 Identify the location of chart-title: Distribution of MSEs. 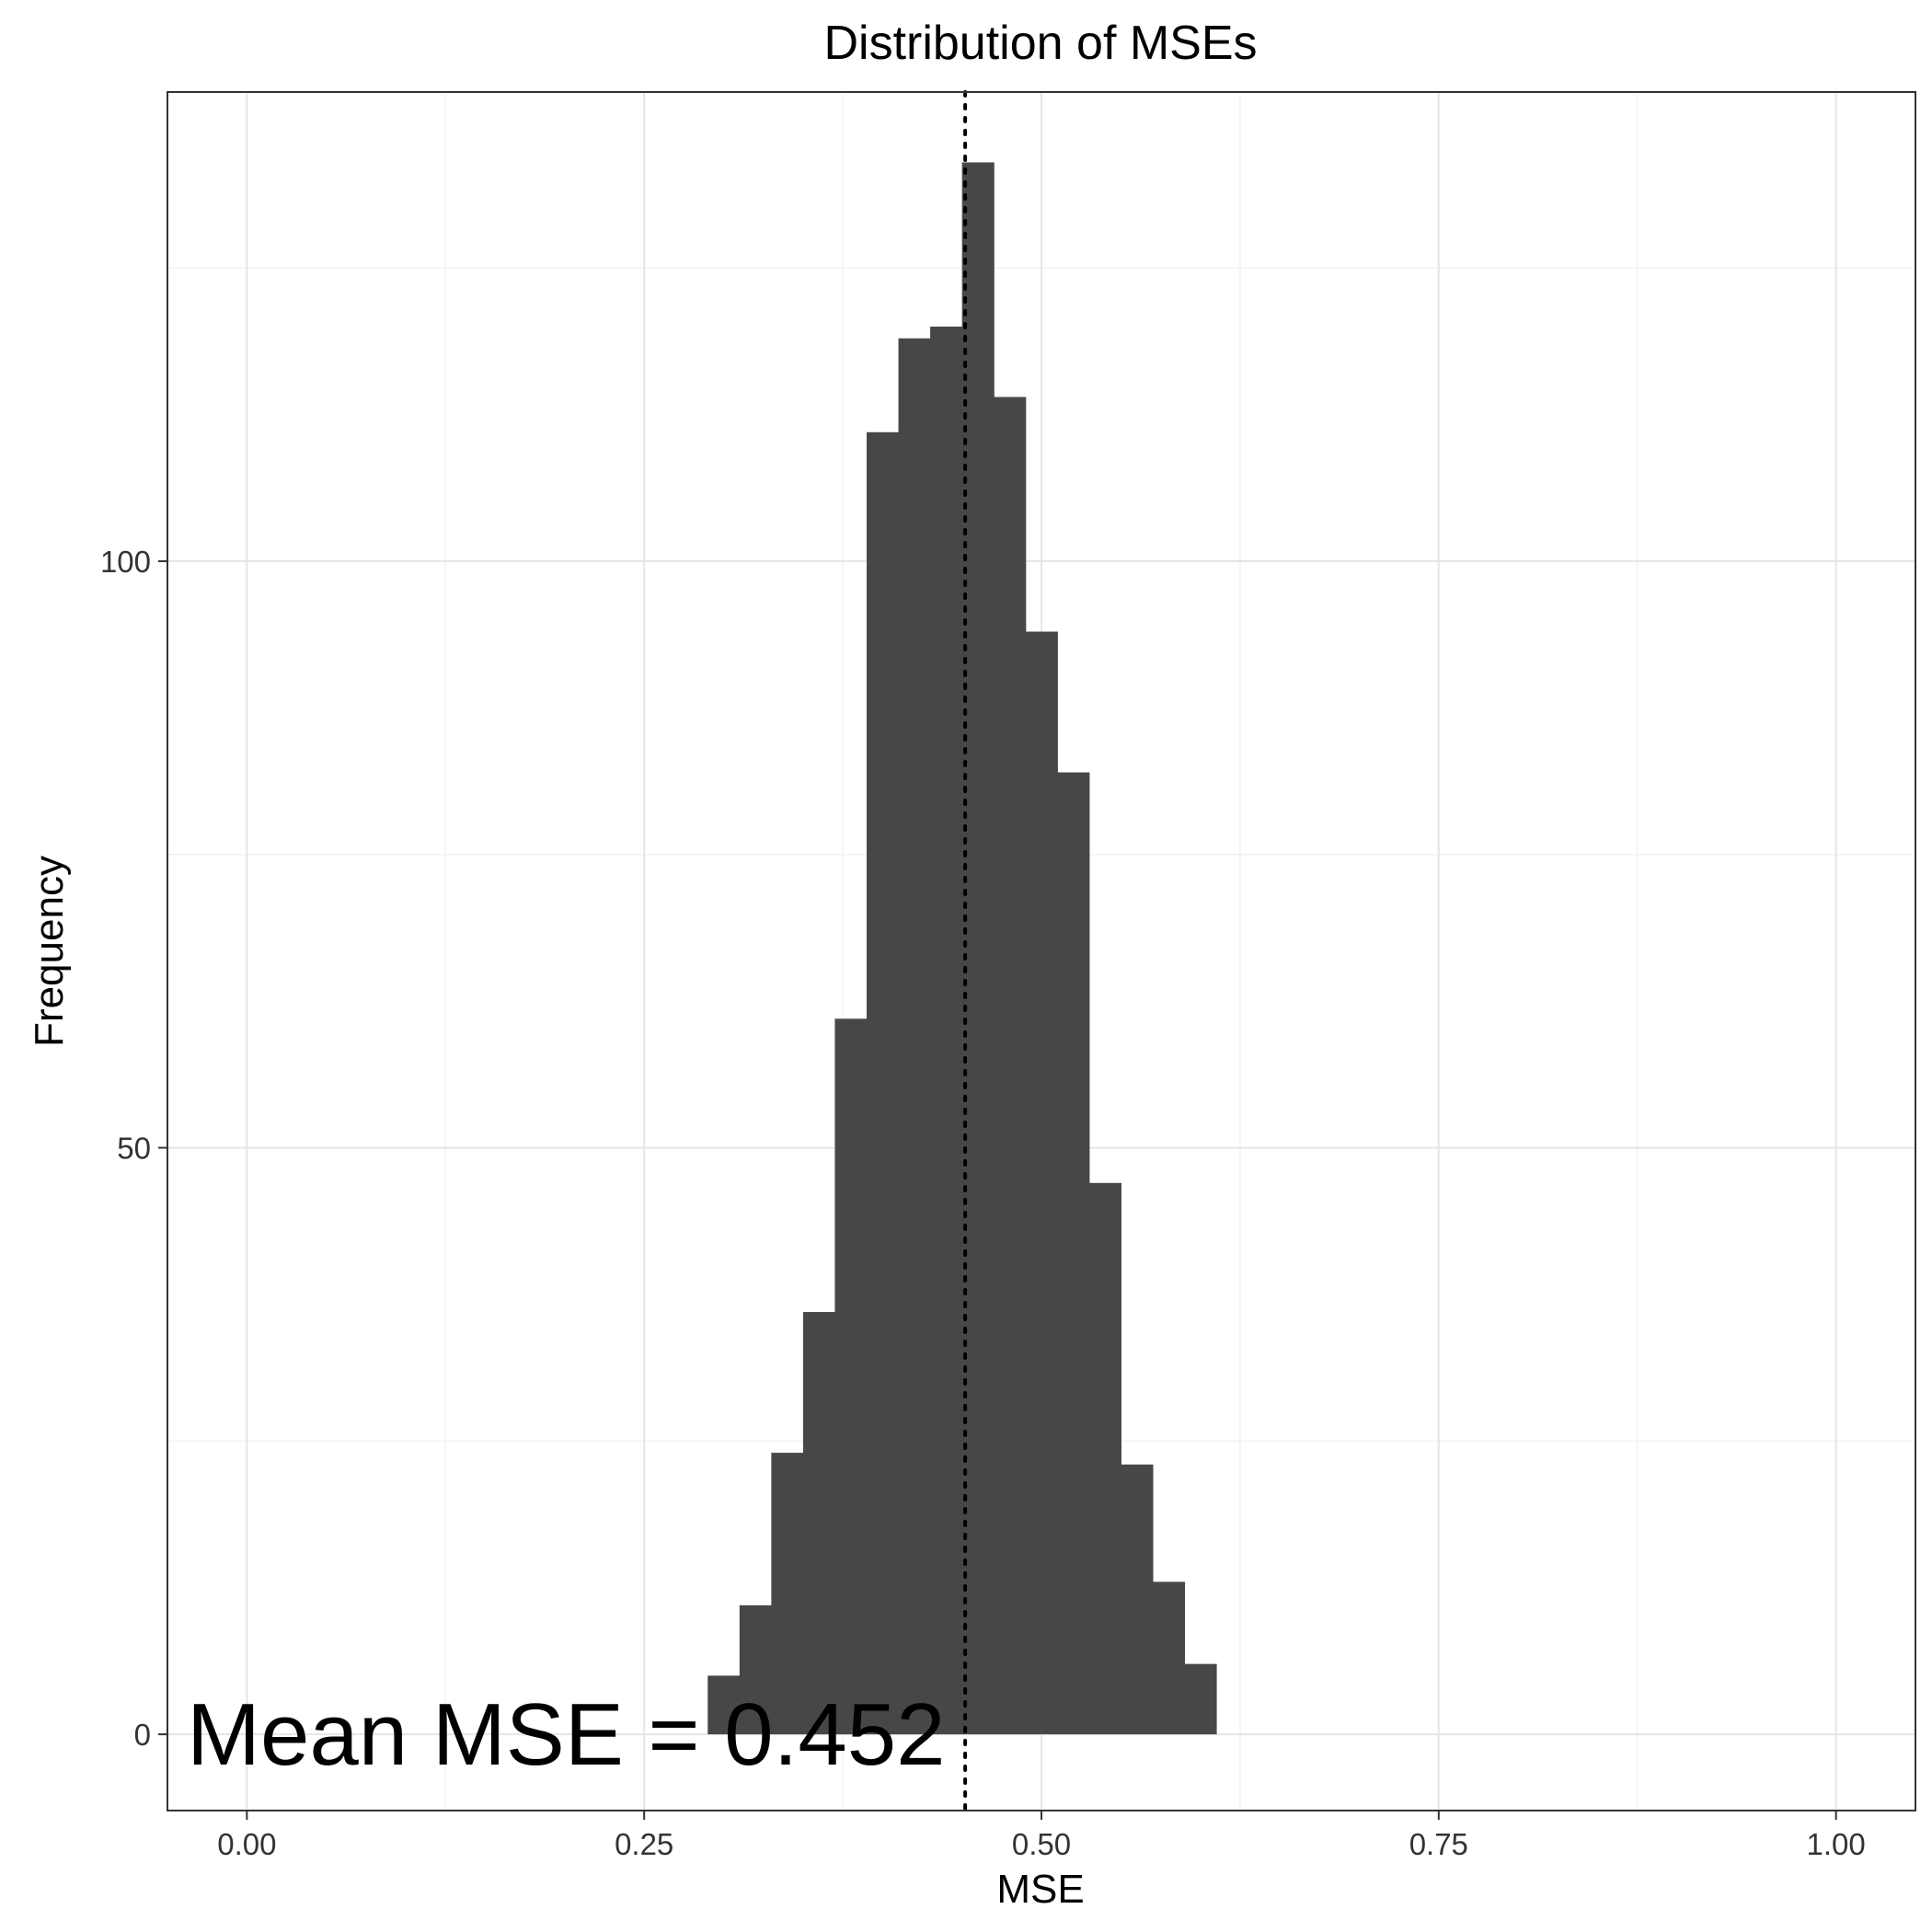
(1040, 43).